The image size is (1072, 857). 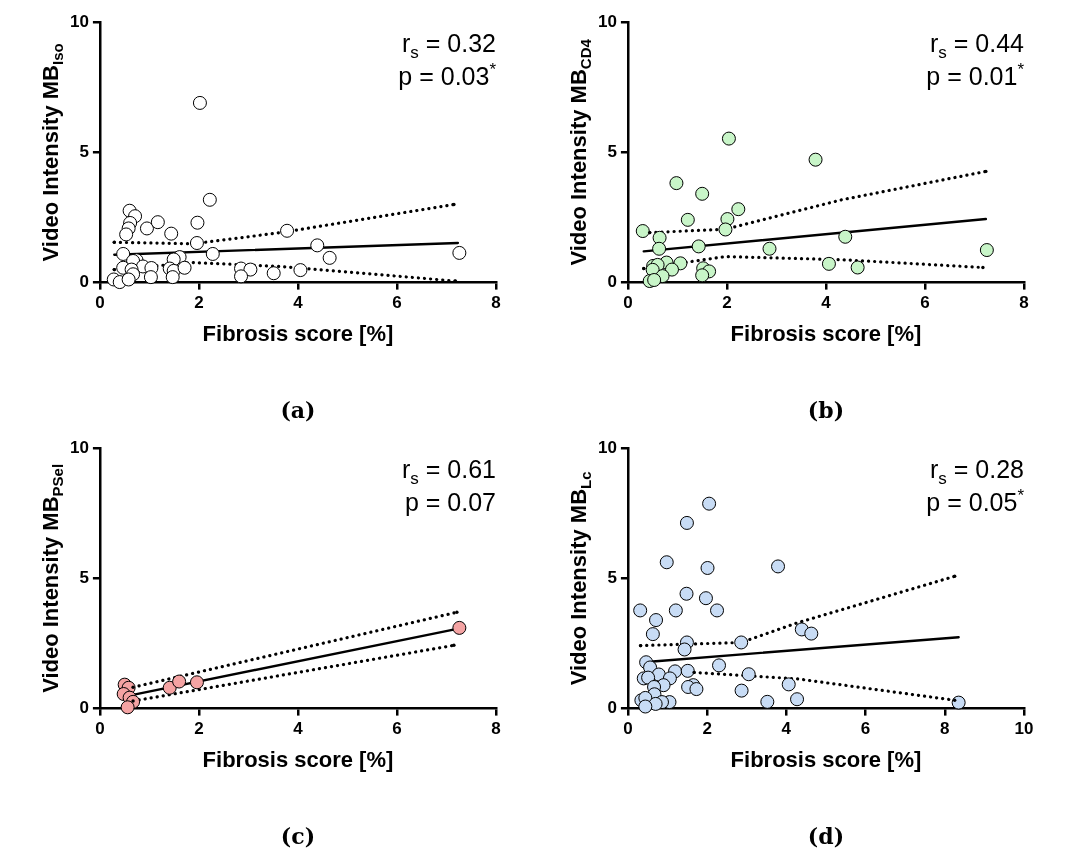 What do you see at coordinates (298, 410) in the screenshot?
I see `text: (a)` at bounding box center [298, 410].